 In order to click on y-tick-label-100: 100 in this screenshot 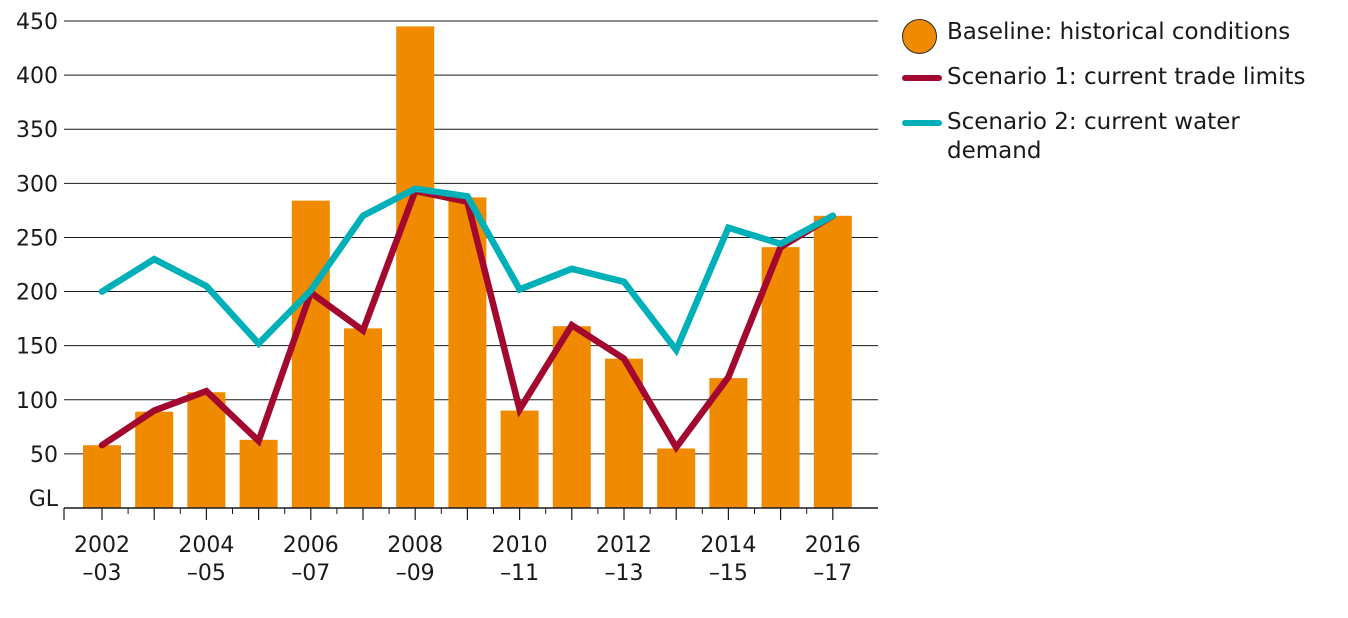, I will do `click(37, 401)`.